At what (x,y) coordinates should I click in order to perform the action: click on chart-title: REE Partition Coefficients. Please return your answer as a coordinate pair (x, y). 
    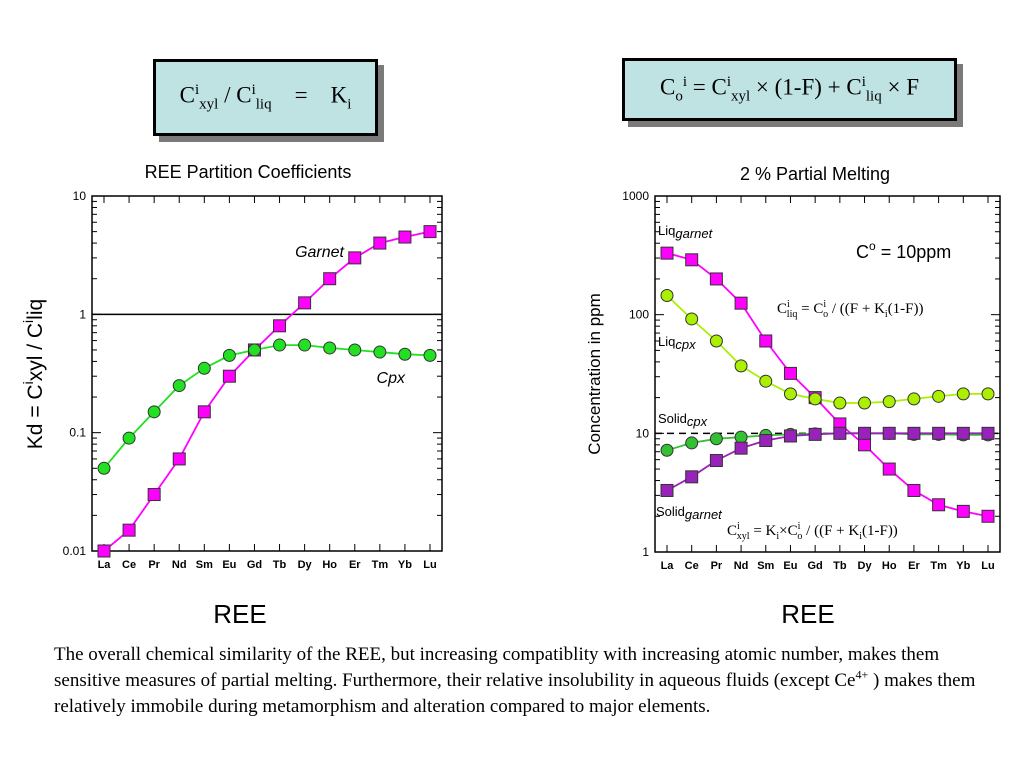
    Looking at the image, I should click on (248, 172).